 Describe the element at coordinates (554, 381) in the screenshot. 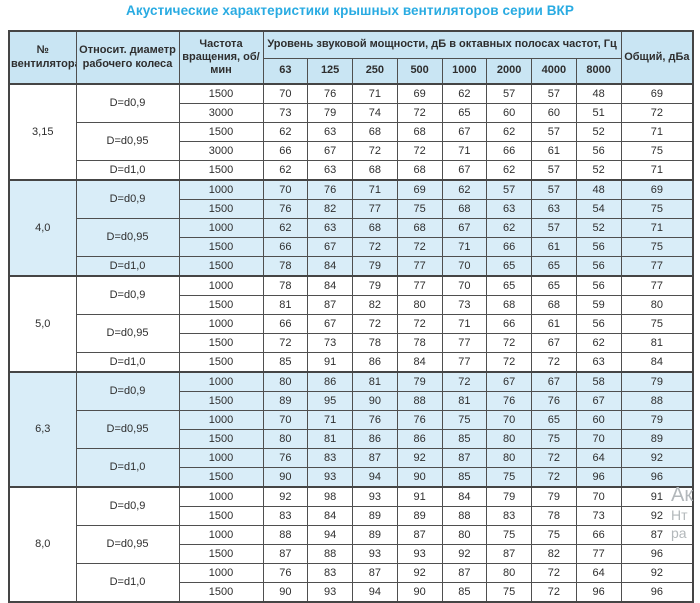

I see `spl-4000-cell: 67` at that location.